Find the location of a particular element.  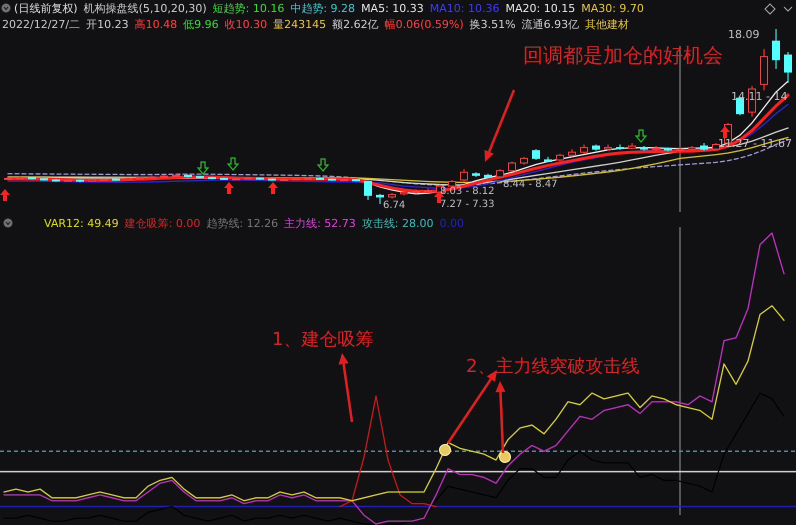

text: VAR12: 49.49 is located at coordinates (81, 223).